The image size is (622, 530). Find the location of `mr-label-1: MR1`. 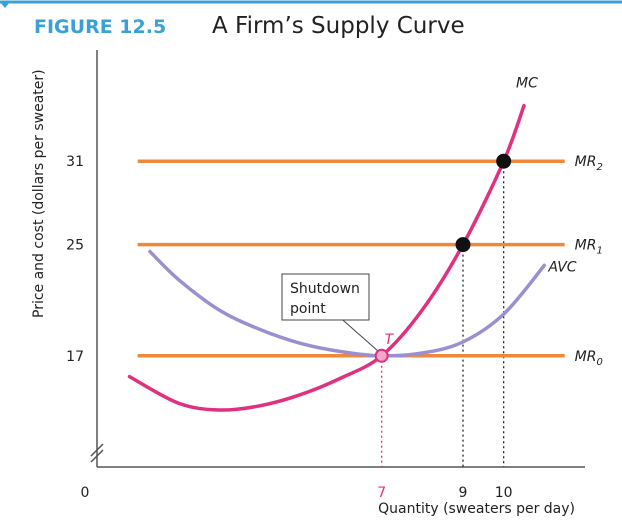

mr-label-1: MR1 is located at coordinates (589, 247).